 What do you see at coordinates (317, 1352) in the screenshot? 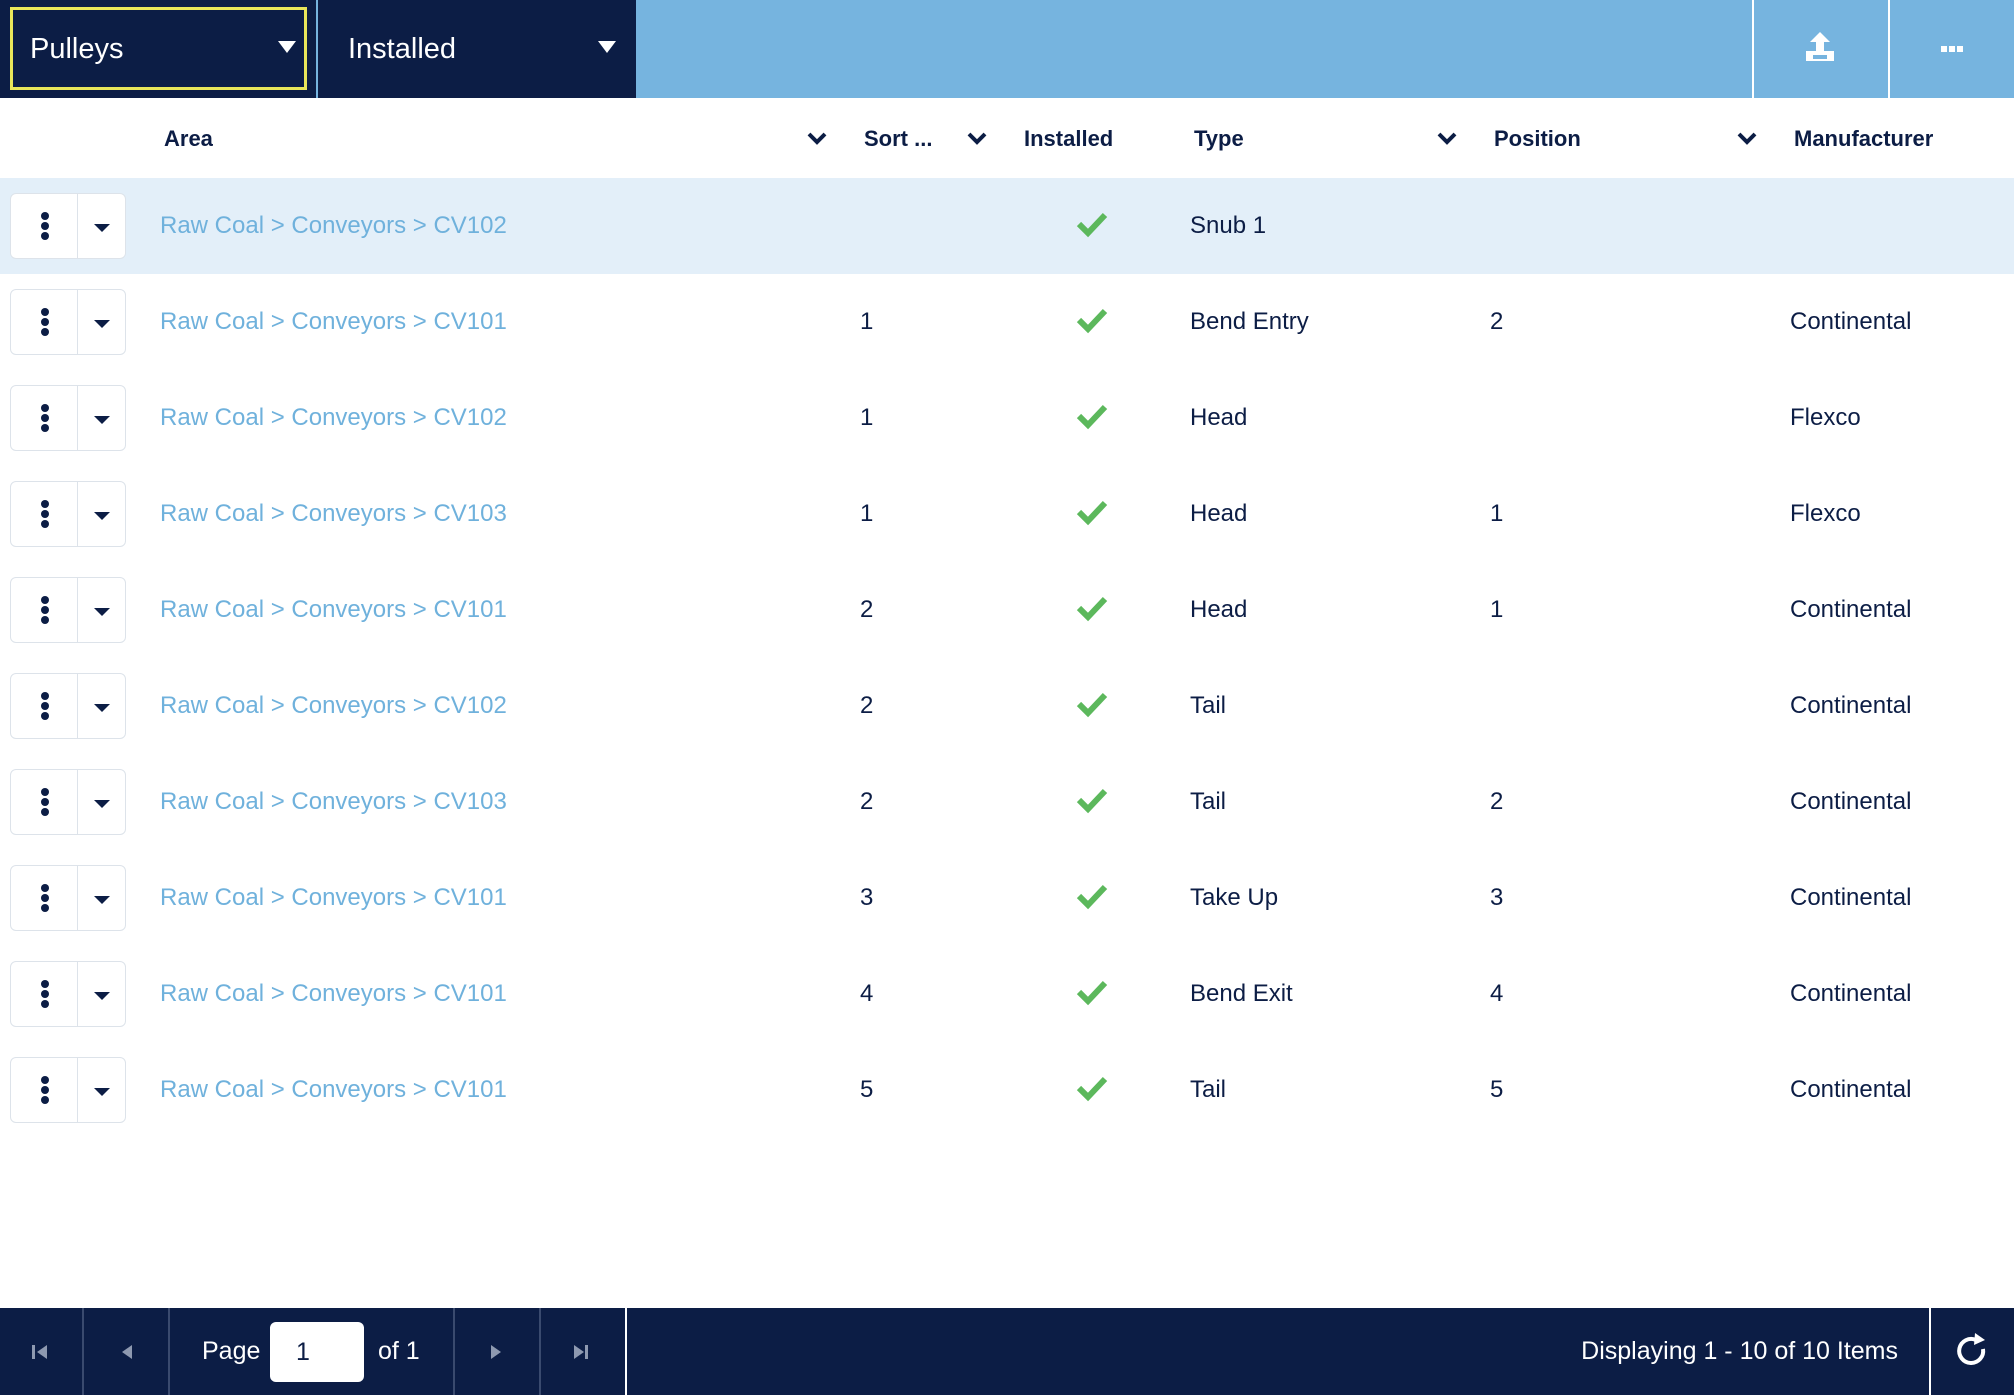
I see `page-number-input` at bounding box center [317, 1352].